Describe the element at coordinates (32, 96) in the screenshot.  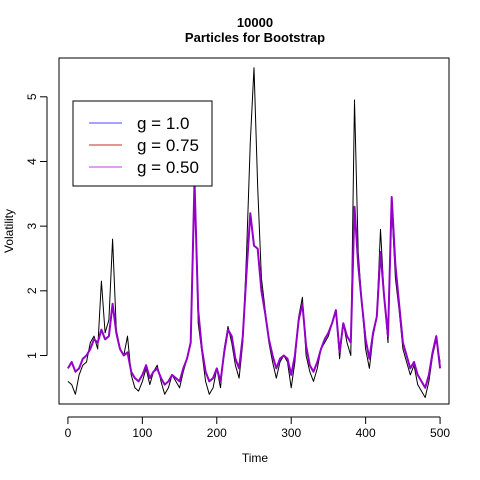
I see `y-tick-label: 5` at that location.